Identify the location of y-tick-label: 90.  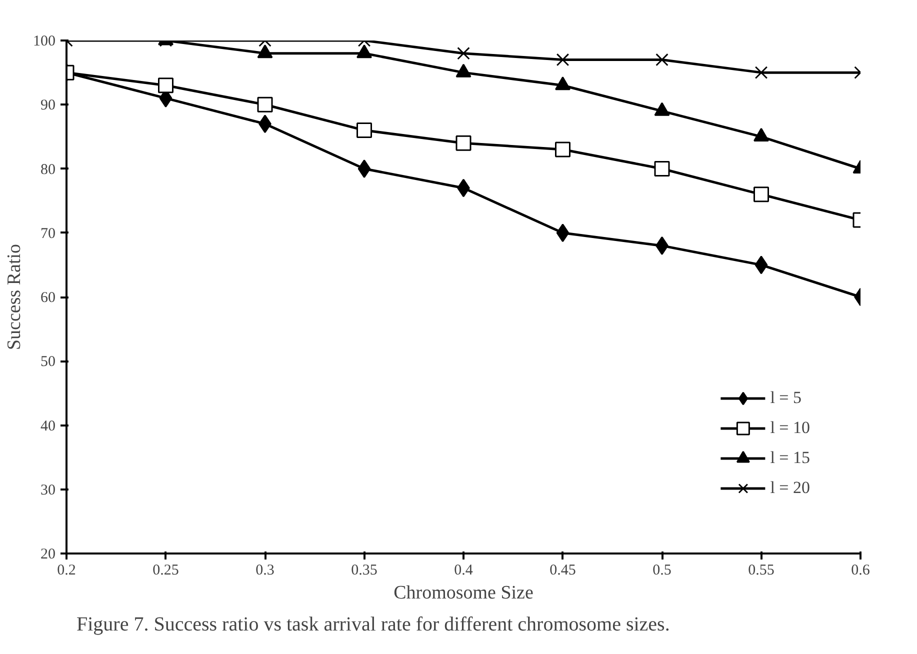
(48, 106).